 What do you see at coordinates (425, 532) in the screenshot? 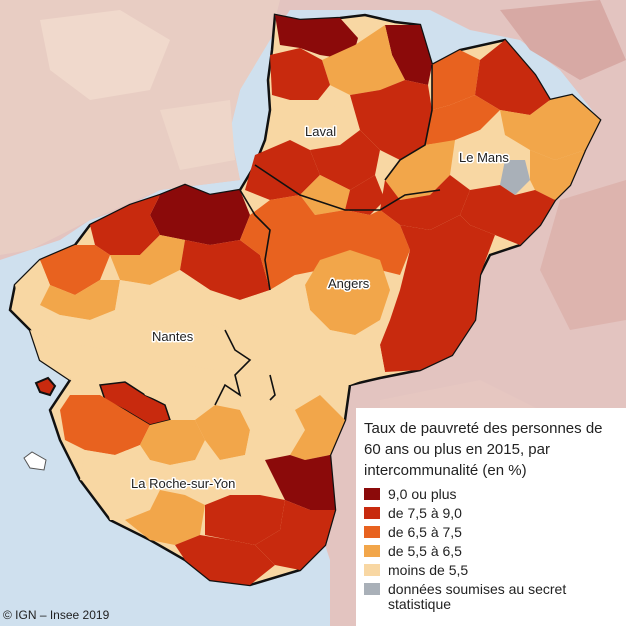
I see `legend-label: de 6,5 à 7,5` at bounding box center [425, 532].